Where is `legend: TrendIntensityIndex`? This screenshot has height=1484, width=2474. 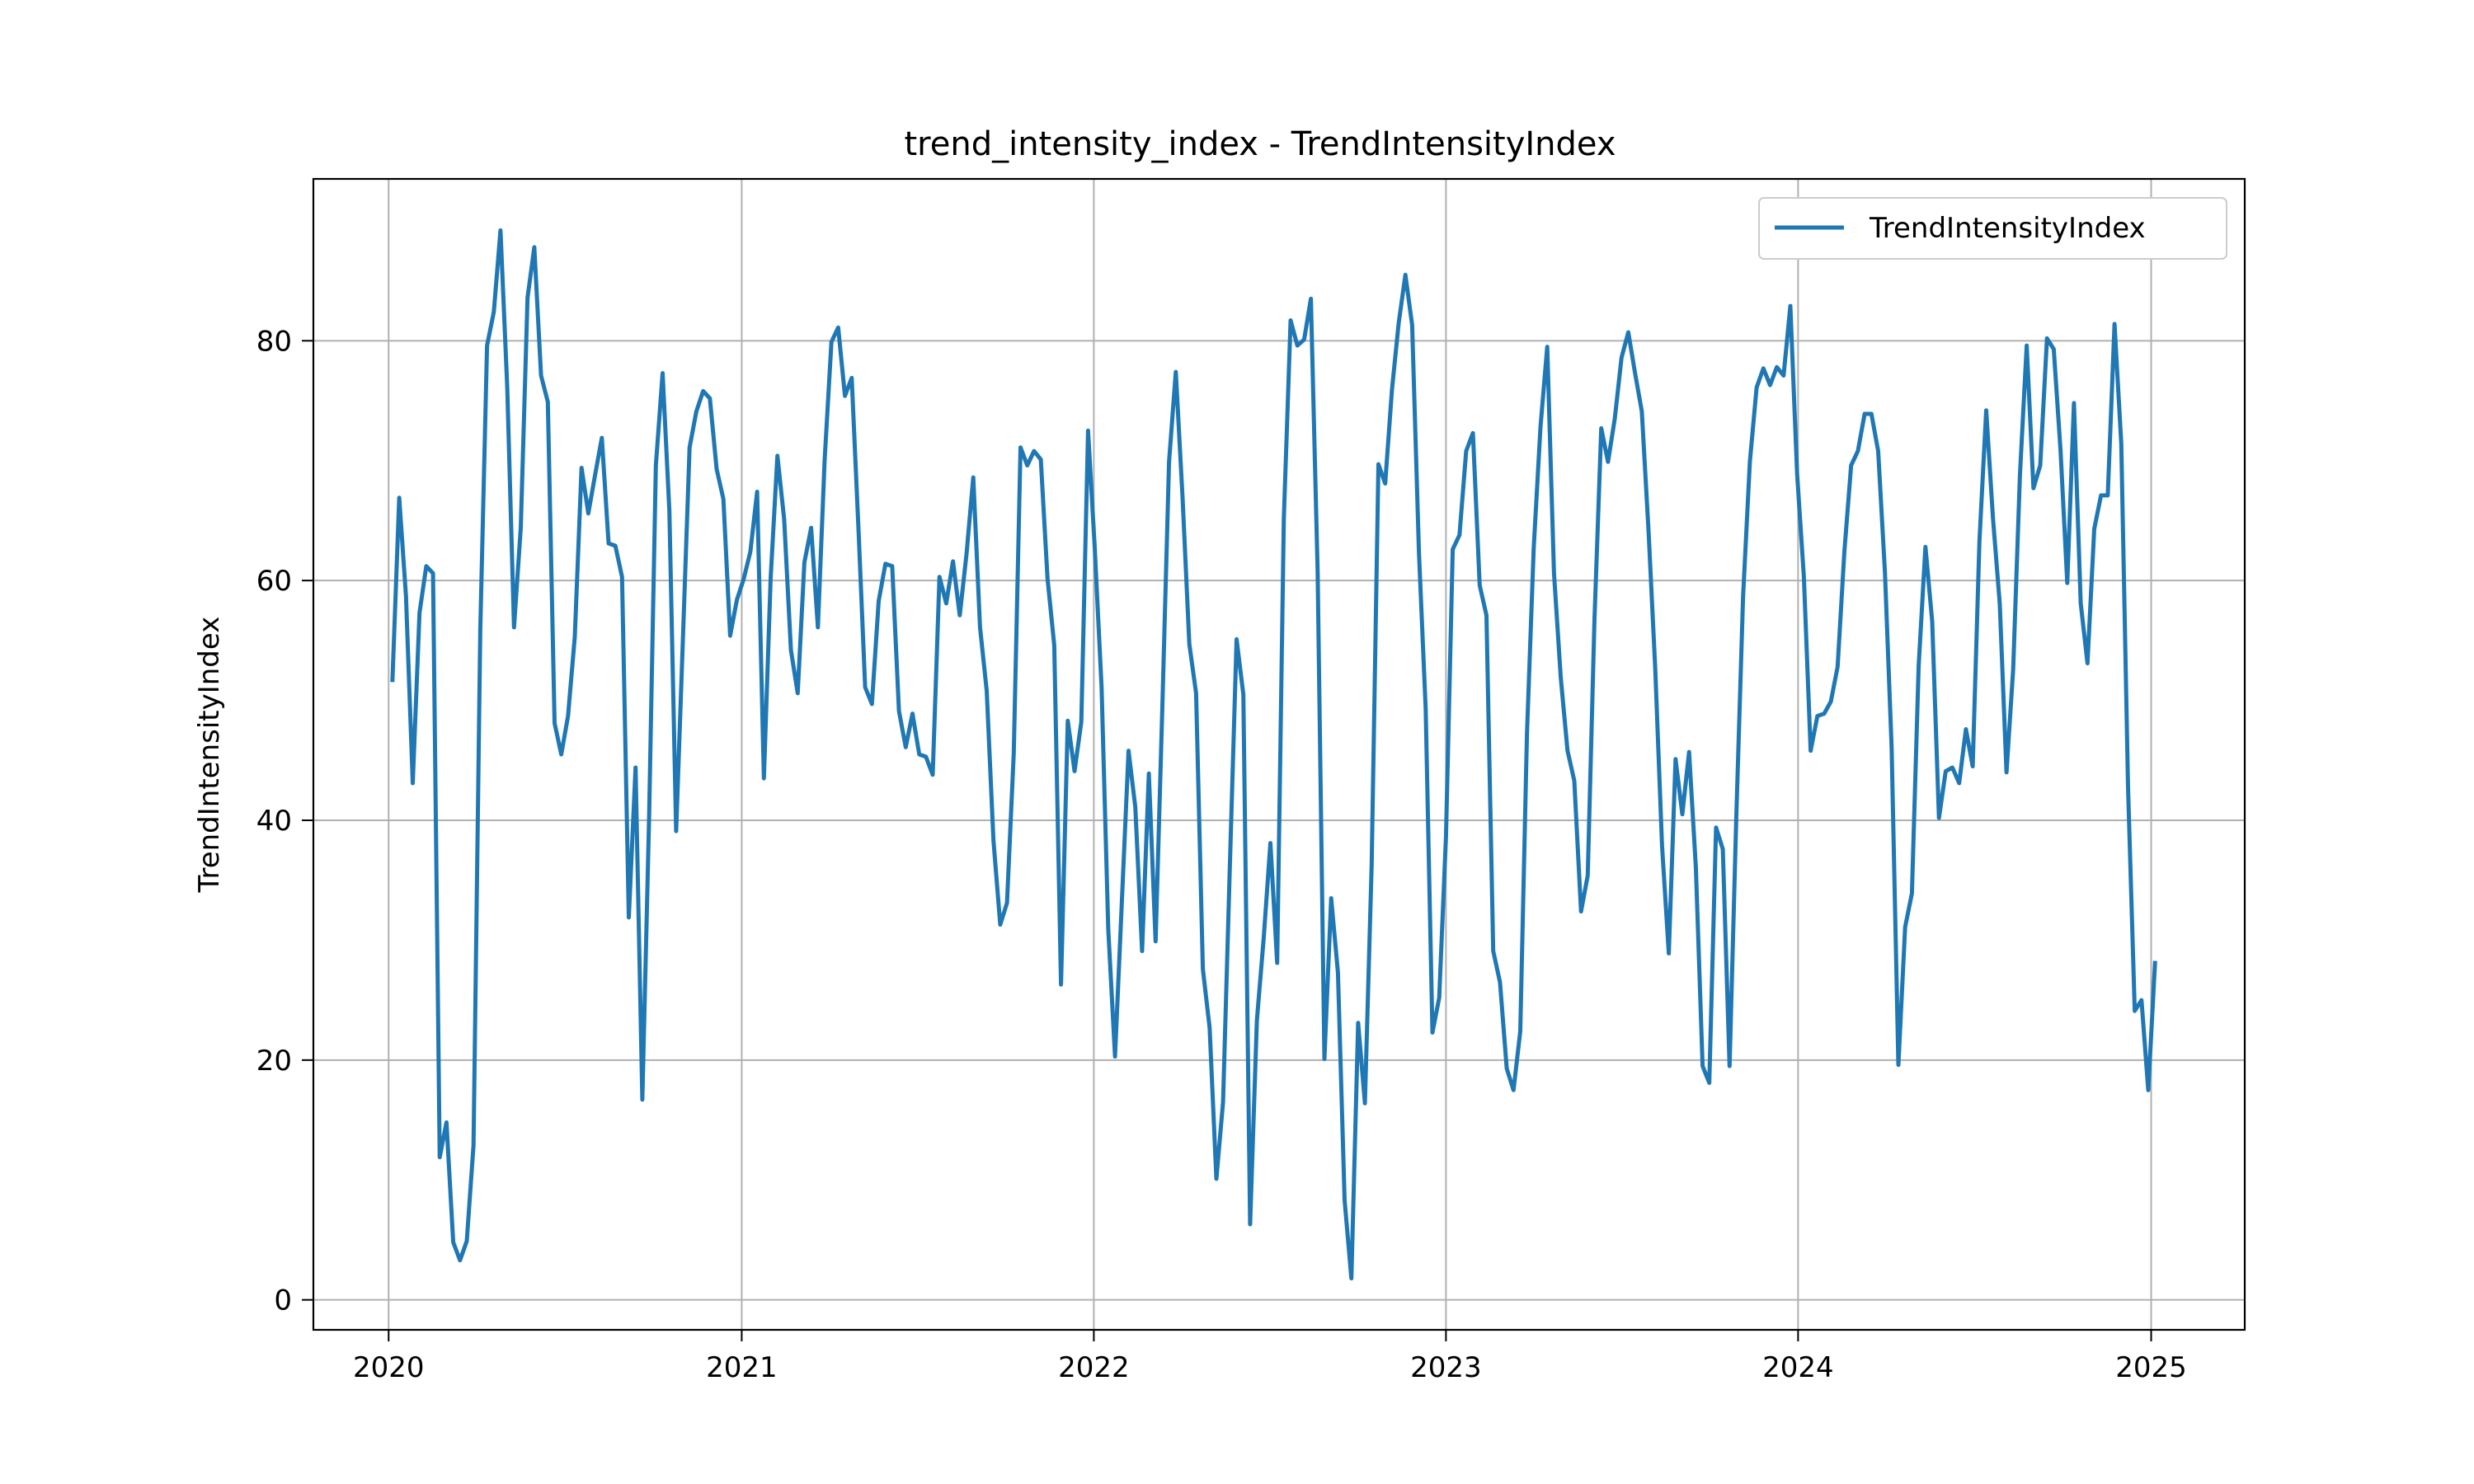 legend: TrendIntensityIndex is located at coordinates (1992, 228).